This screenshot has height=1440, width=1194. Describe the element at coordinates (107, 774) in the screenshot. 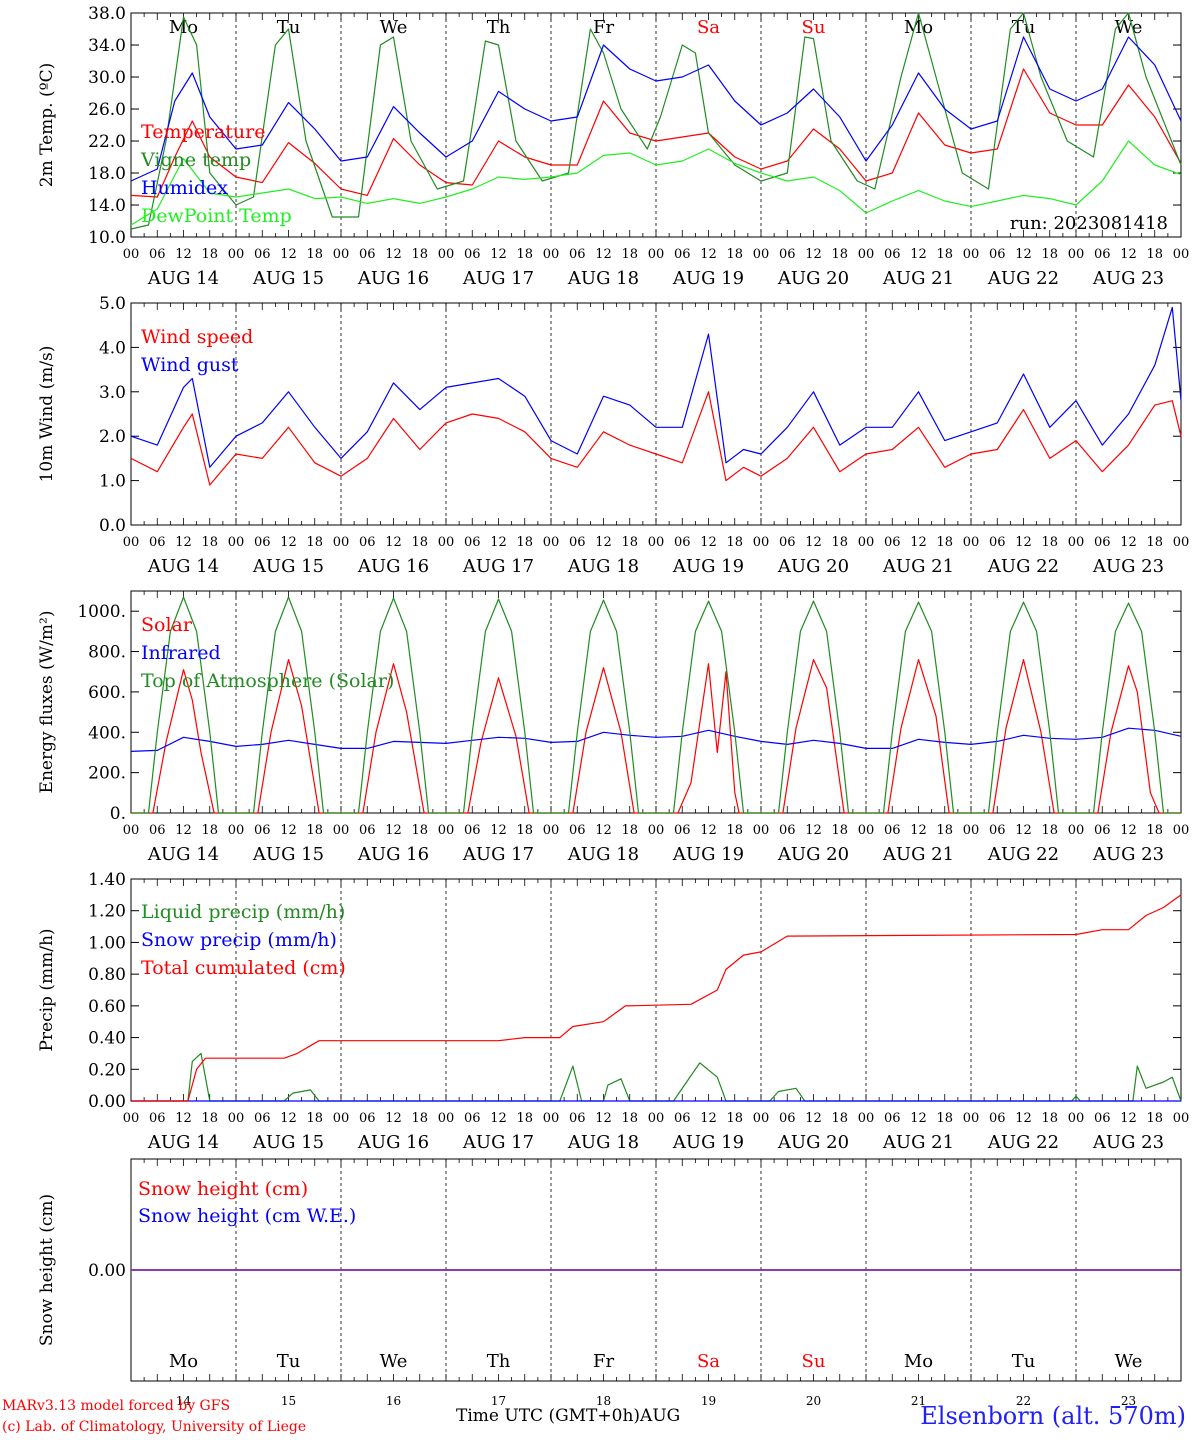

I see `y-tick-label: 200.` at that location.